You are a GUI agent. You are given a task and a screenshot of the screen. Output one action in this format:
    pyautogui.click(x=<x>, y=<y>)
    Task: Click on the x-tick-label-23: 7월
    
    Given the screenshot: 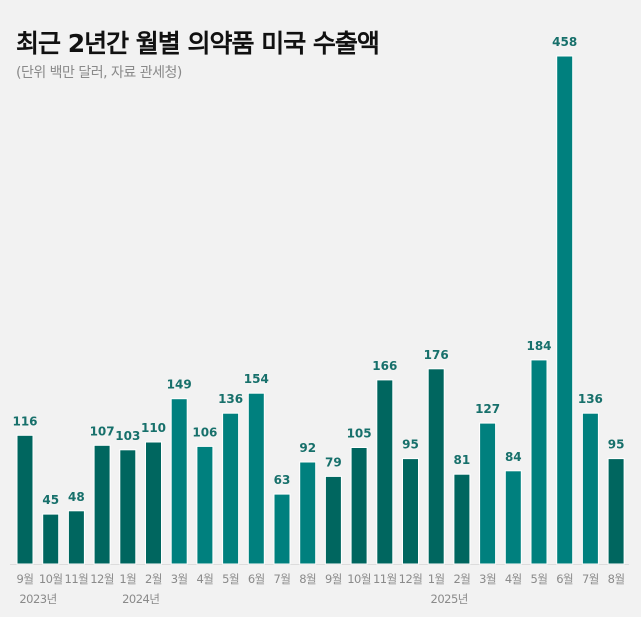 What is the action you would take?
    pyautogui.click(x=590, y=579)
    